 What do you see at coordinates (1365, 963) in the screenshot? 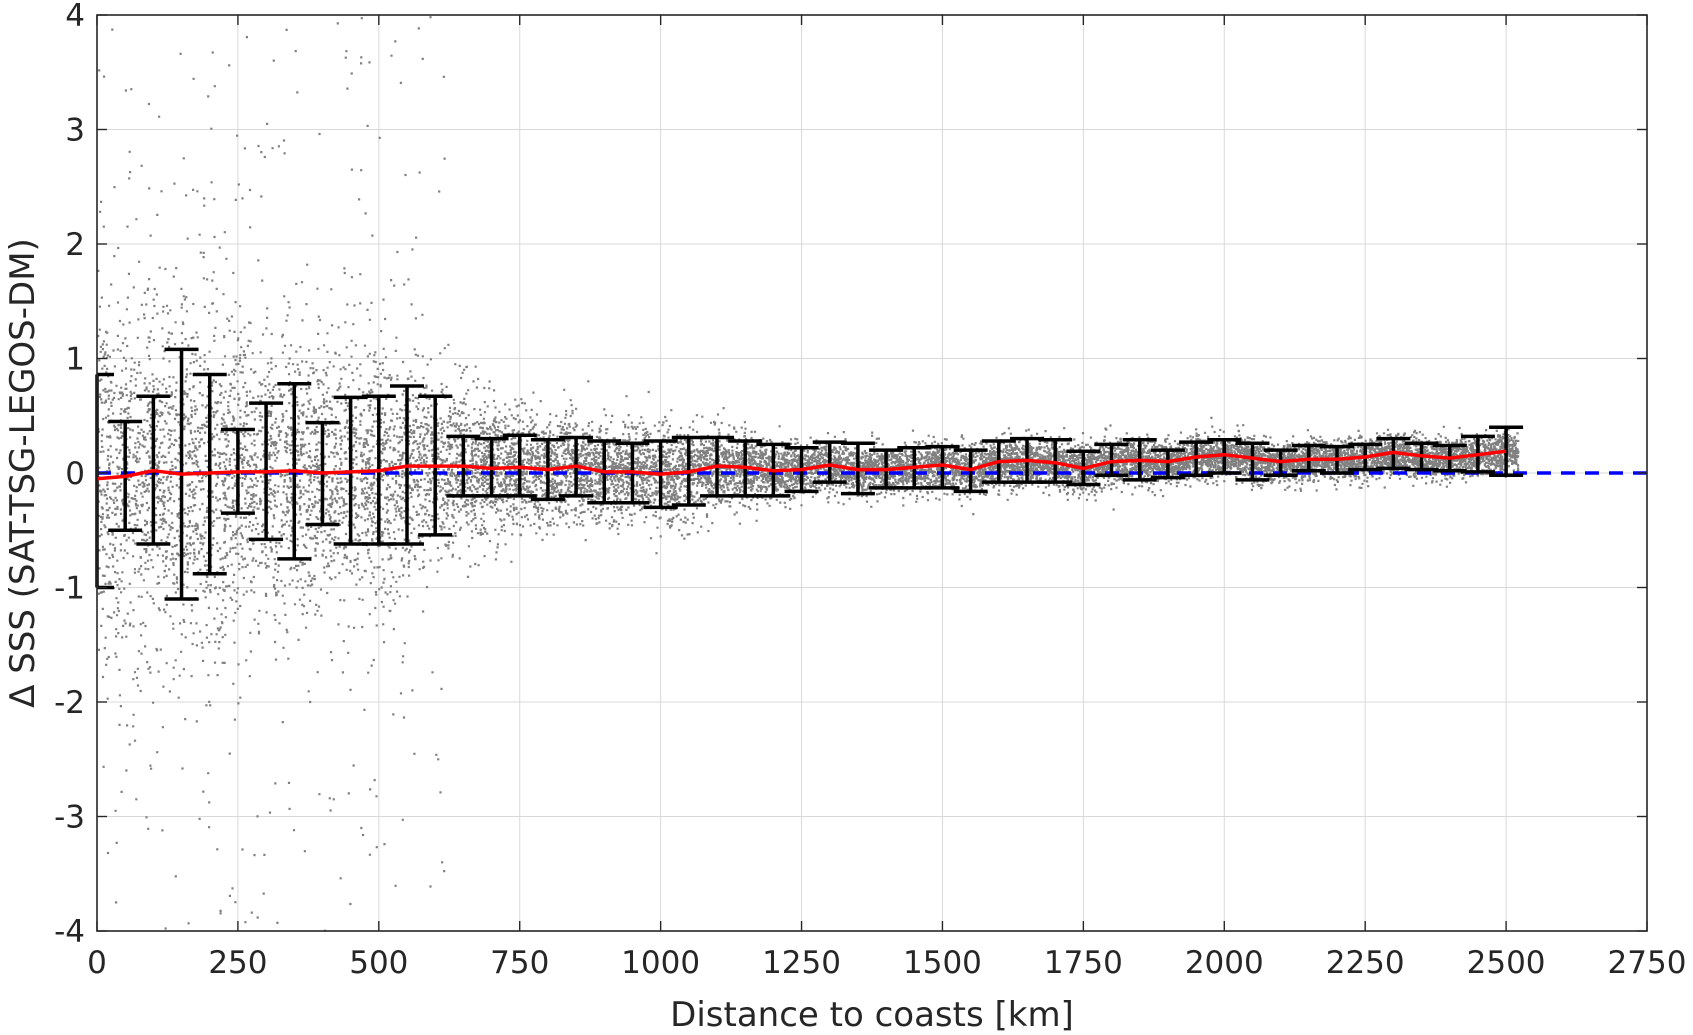
I see `x-tick-label: 2250` at bounding box center [1365, 963].